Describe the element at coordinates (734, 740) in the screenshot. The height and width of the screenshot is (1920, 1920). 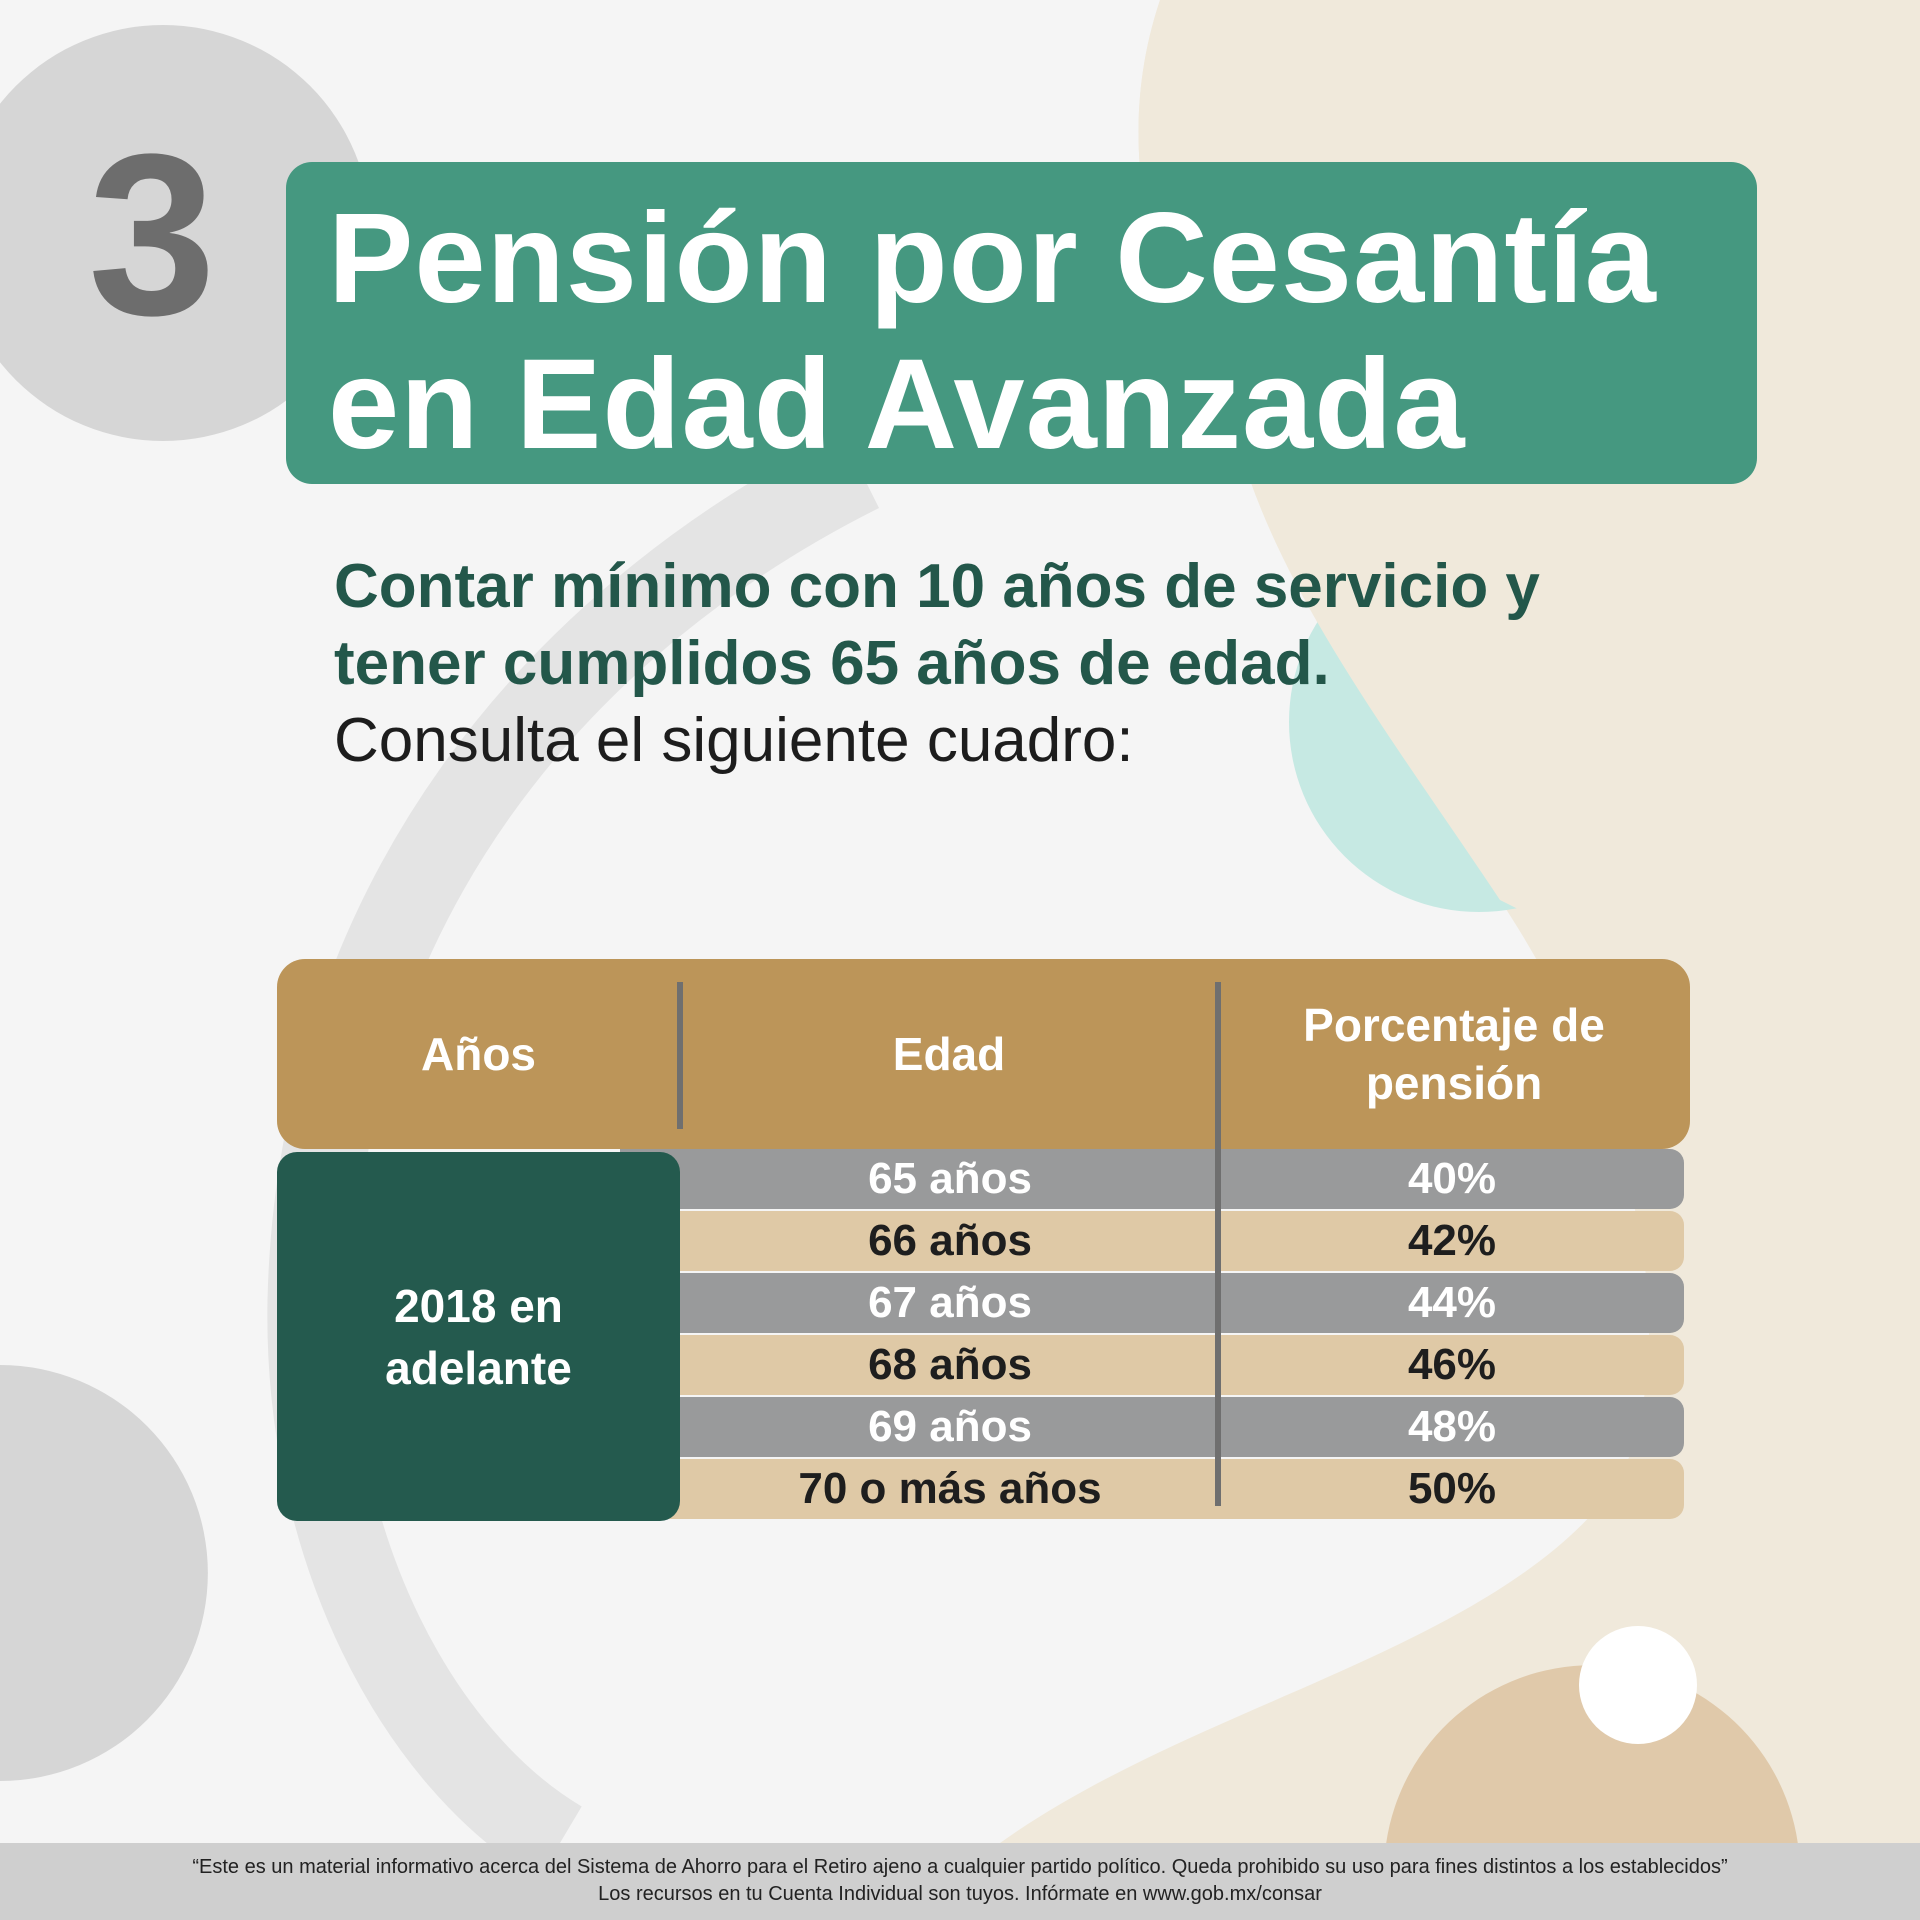
I see `table-intro: Consulta el siguiente cuadro:` at that location.